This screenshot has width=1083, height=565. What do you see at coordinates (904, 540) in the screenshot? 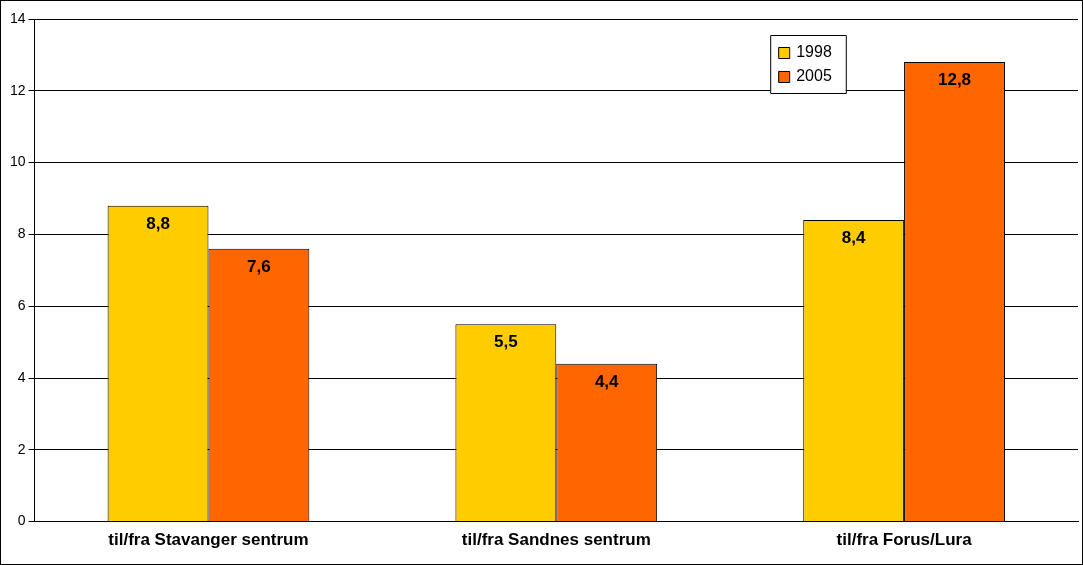
I see `x-tick-label: til/fra Forus/Lura` at bounding box center [904, 540].